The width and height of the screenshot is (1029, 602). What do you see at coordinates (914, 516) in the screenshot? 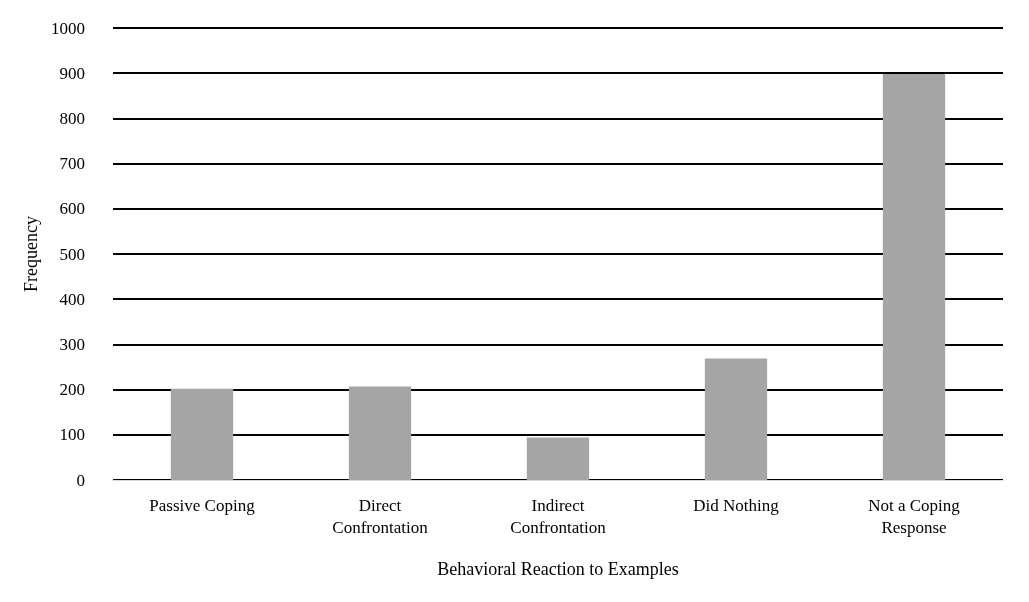
I see `x-tick-label: Not a Coping Response` at bounding box center [914, 516].